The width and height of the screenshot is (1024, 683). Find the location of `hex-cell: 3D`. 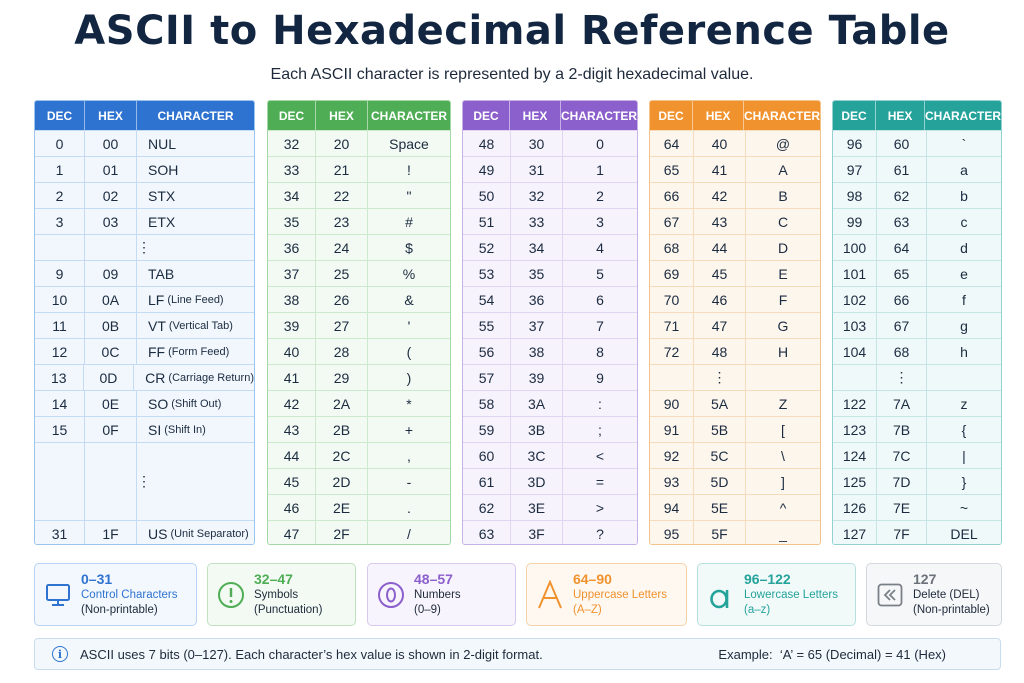

hex-cell: 3D is located at coordinates (537, 481).